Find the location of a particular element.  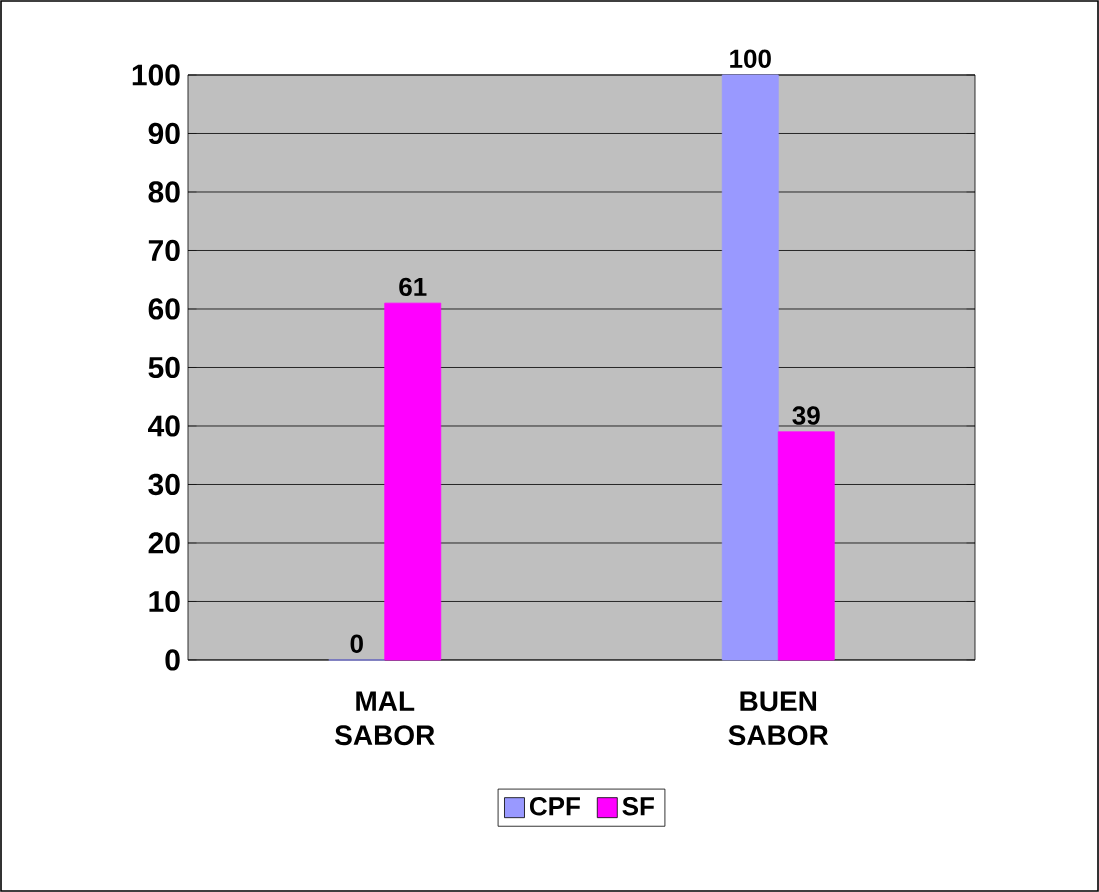

data-label: 0 is located at coordinates (356, 643).